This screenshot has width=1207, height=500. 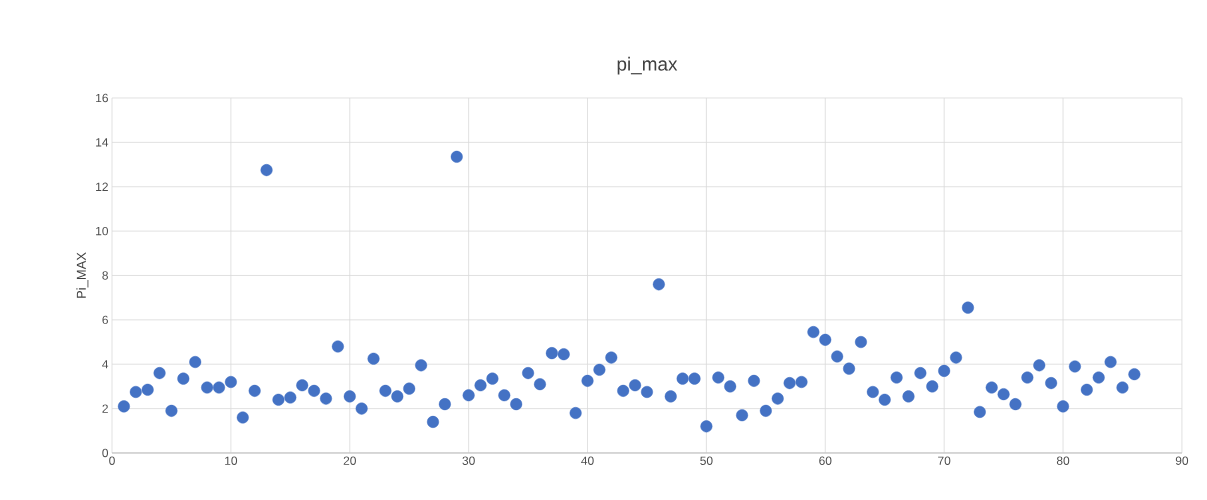 I want to click on y-tick-label: 0, so click(x=105, y=453).